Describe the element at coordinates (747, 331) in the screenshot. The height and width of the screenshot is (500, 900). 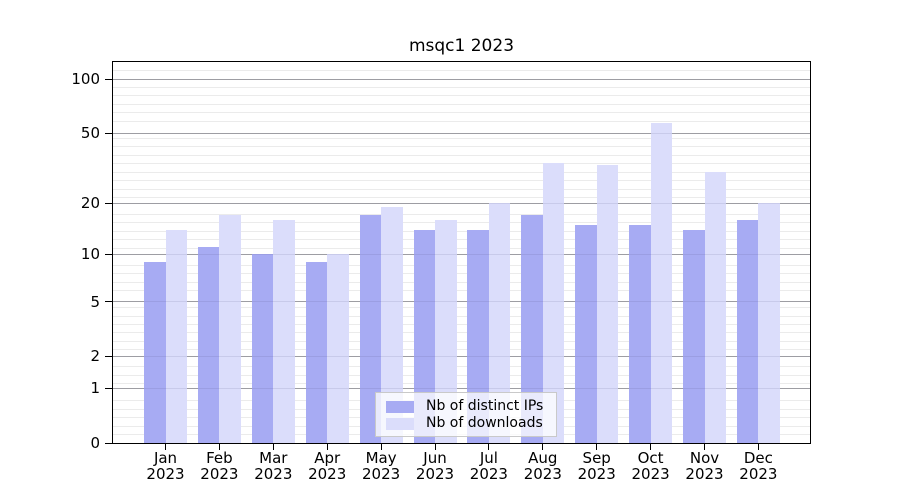
I see `bar-distinct-ips-dec` at that location.